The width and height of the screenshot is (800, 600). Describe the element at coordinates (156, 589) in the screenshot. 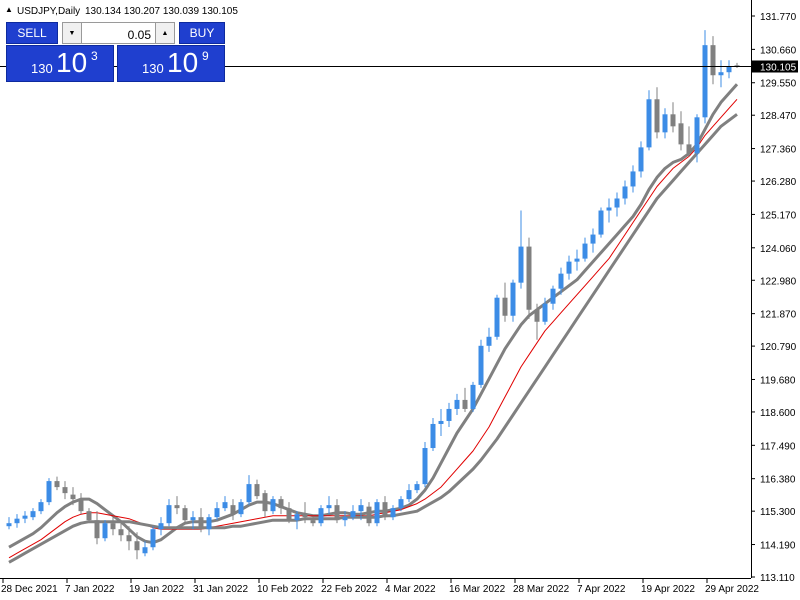

I see `x-tick-label: 19 Jan 2022` at that location.